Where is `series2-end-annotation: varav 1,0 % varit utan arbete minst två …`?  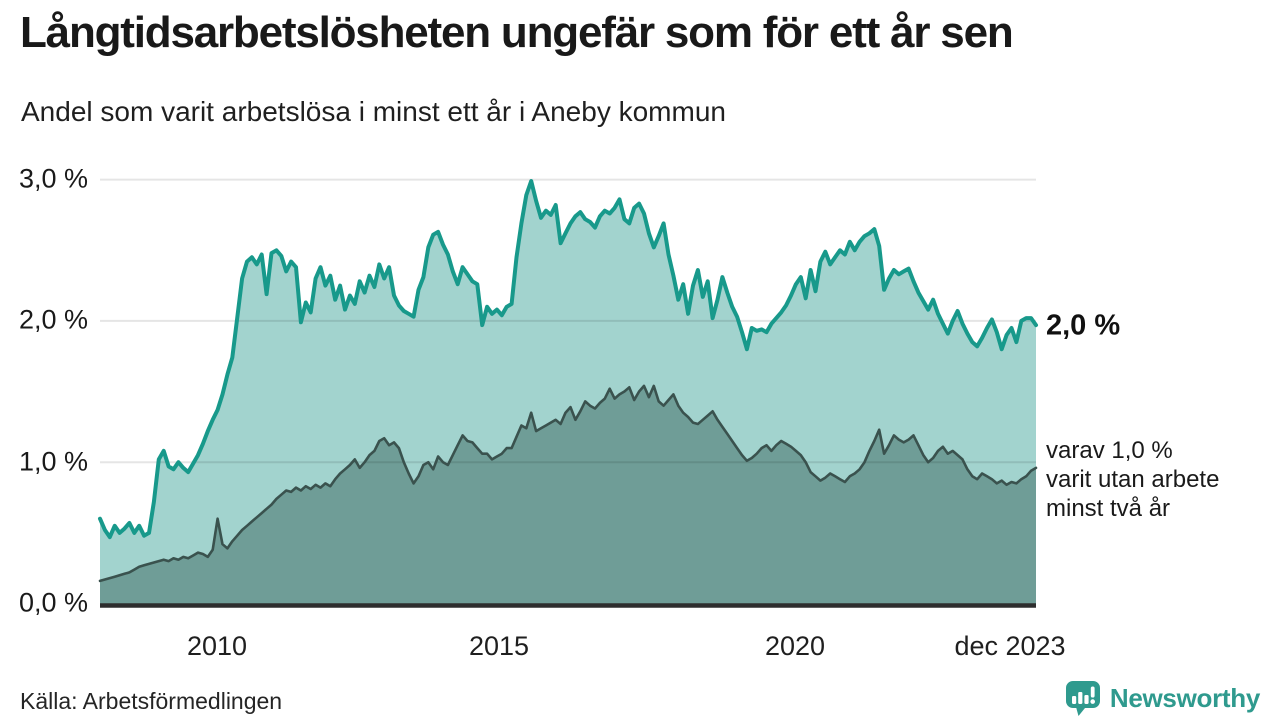
series2-end-annotation: varav 1,0 % varit utan arbete minst två … is located at coordinates (1132, 479).